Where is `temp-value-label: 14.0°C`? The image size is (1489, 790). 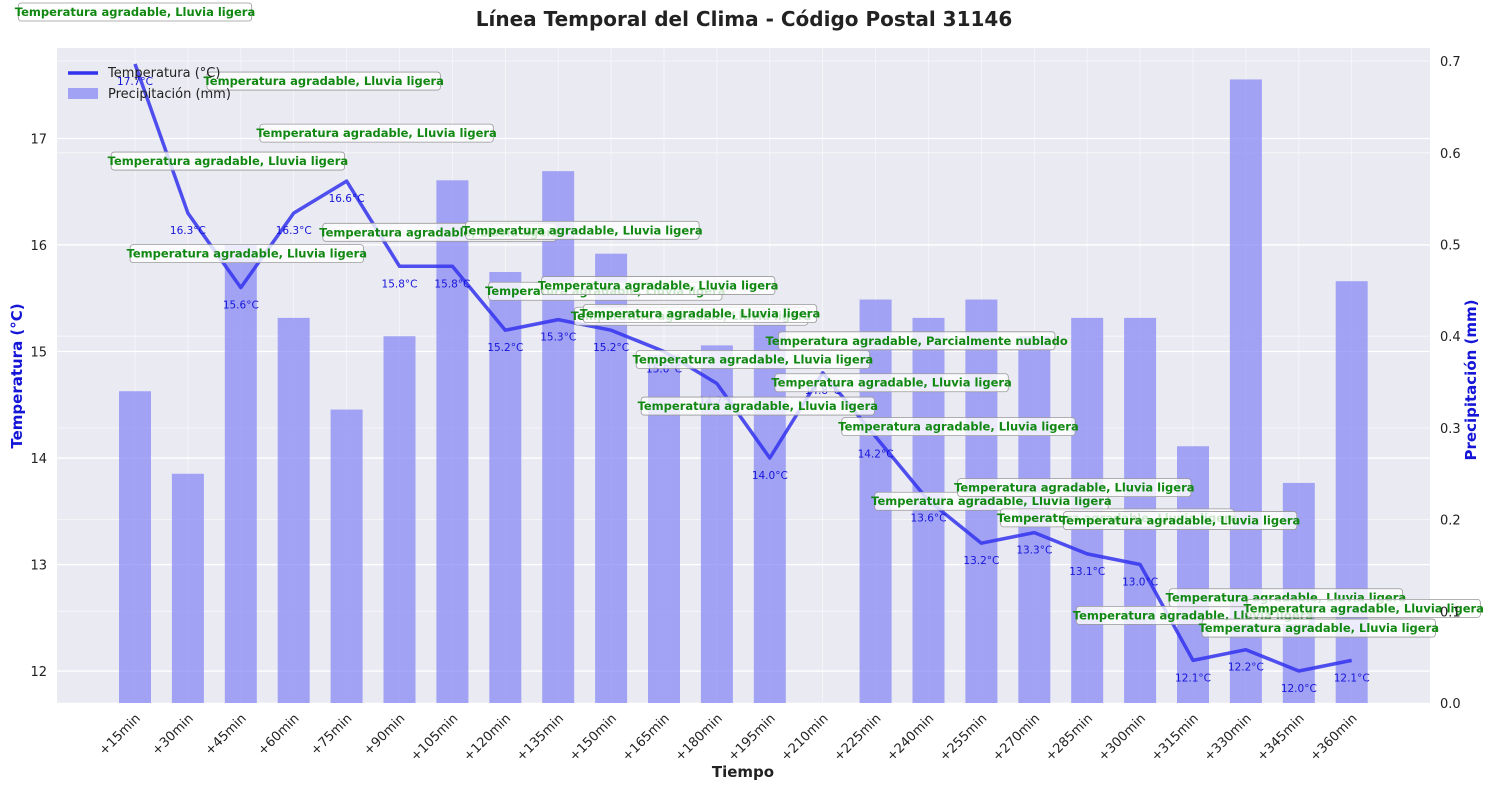 temp-value-label: 14.0°C is located at coordinates (770, 476).